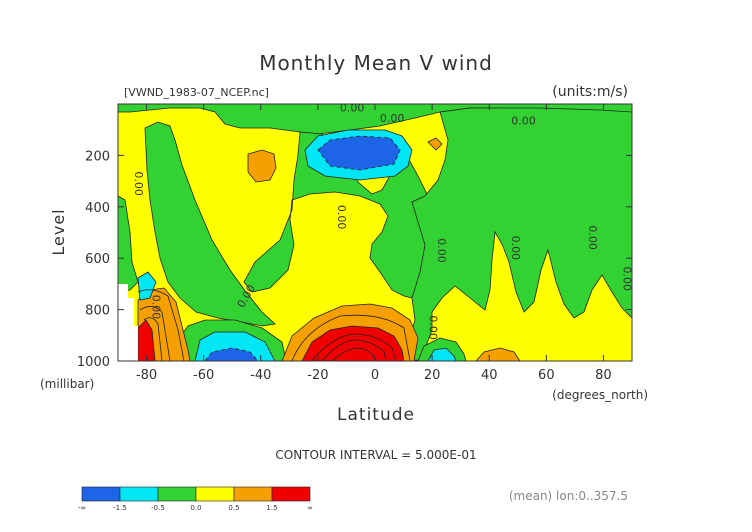 The width and height of the screenshot is (752, 532). I want to click on footer-text: (mean) lon:0..357.5, so click(568, 496).